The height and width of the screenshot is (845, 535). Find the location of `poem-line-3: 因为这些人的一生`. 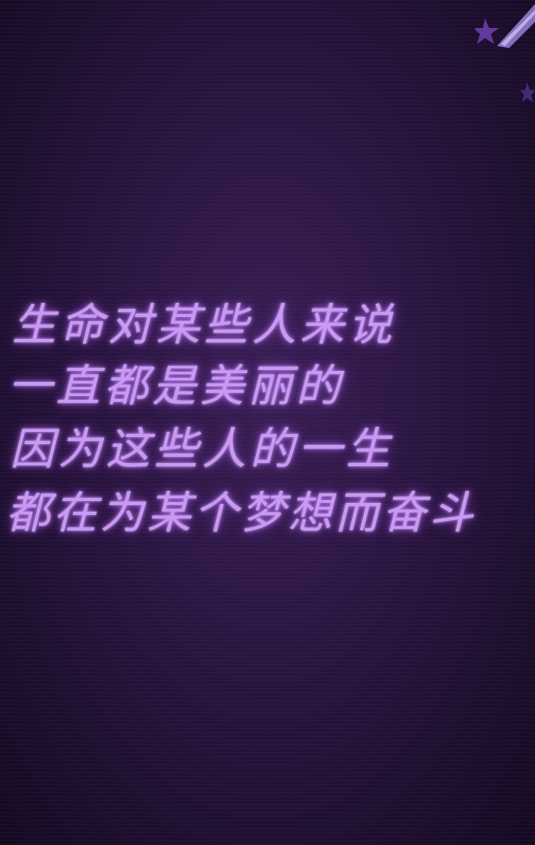

poem-line-3: 因为这些人的一生 is located at coordinates (202, 449).